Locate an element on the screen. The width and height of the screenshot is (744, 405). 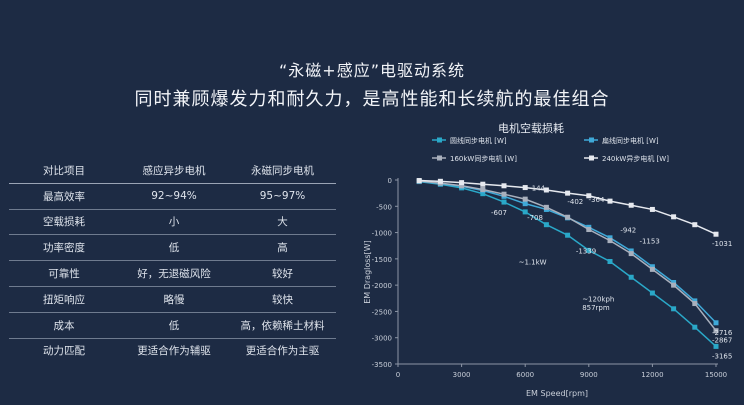
y-tick-label: -2000 is located at coordinates (382, 286).